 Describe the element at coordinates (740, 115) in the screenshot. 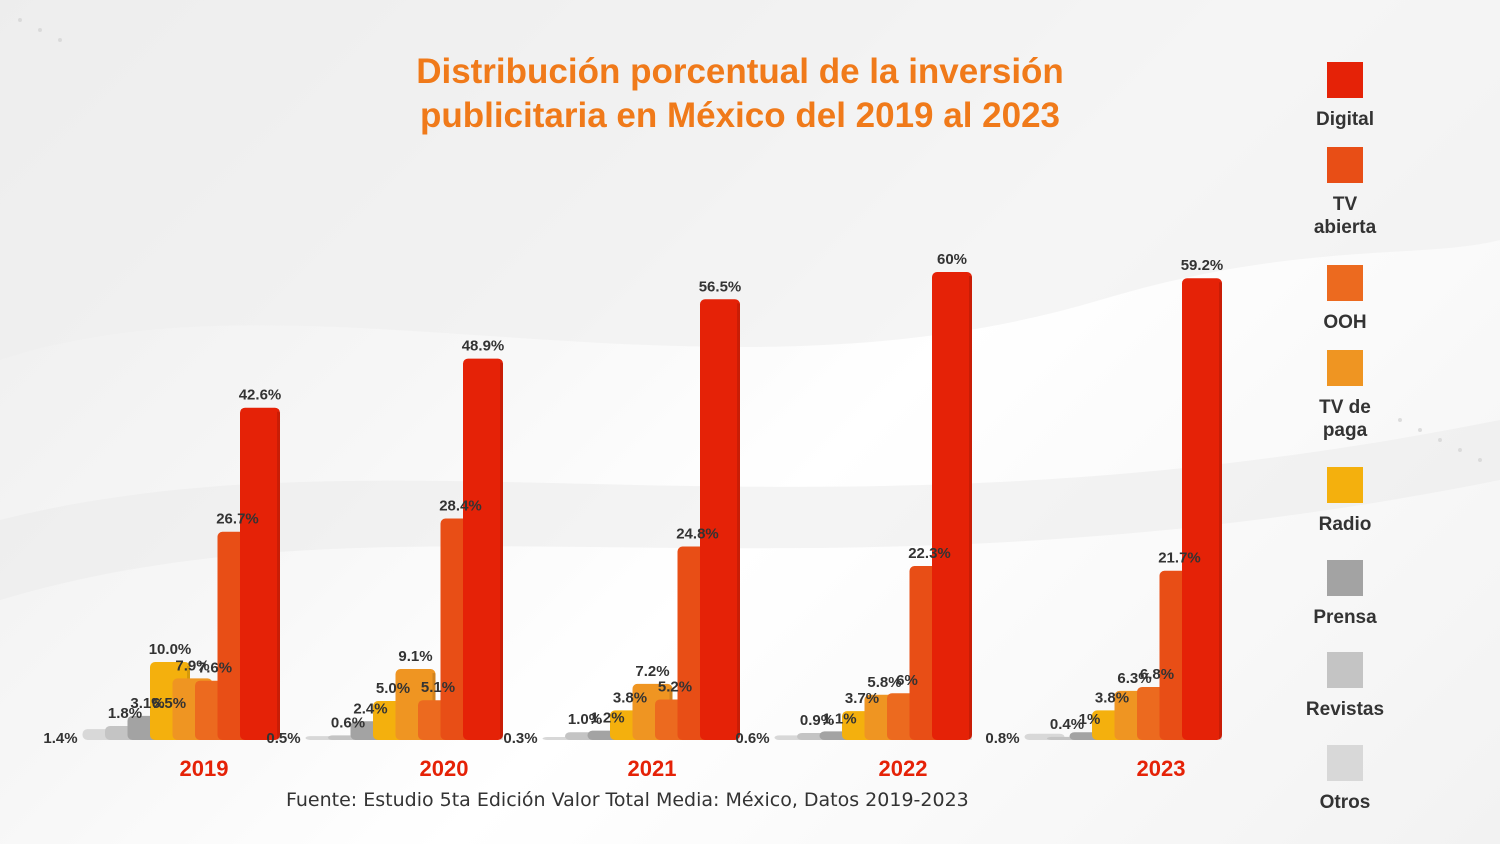

I see `chart-title-line-2: publicitaria en México del 2019 al 2023` at that location.